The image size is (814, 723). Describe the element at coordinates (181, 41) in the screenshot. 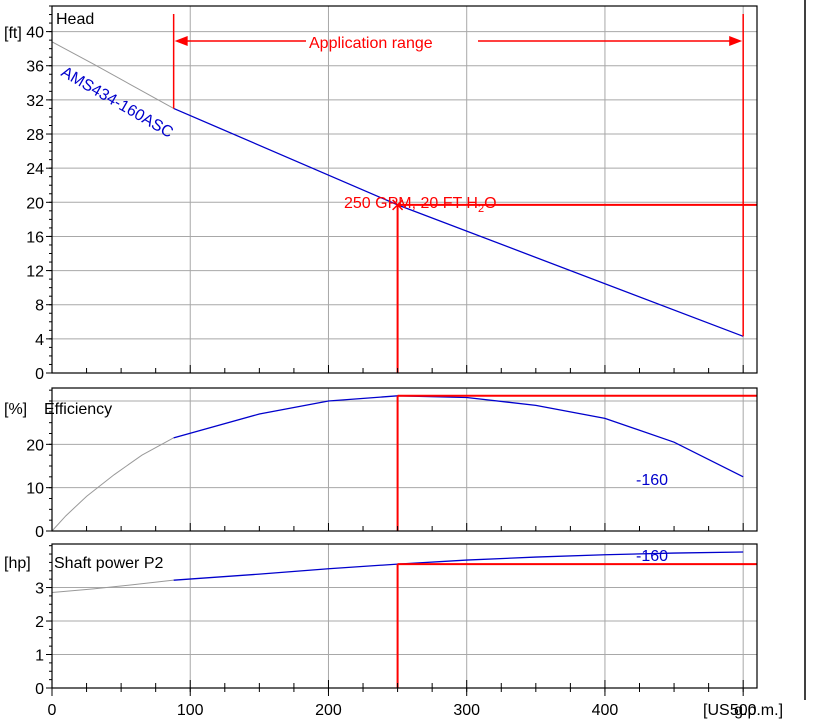

I see `application-range-arrow-left` at that location.